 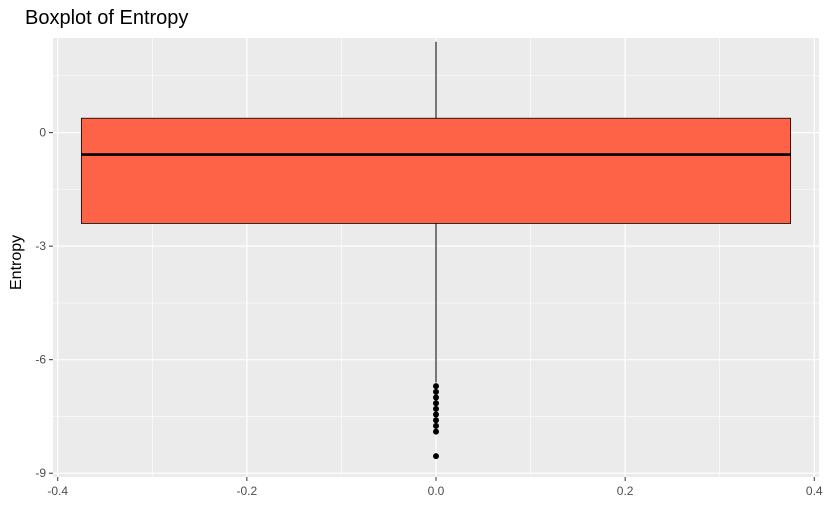 I want to click on x-tick-label: 0.4, so click(x=814, y=491).